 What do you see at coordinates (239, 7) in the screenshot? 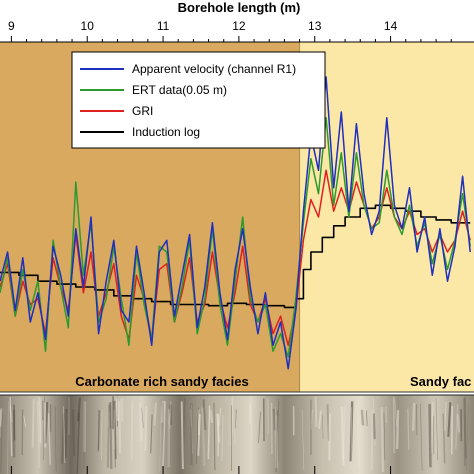
I see `x-axis-title: Borehole length (m)` at bounding box center [239, 7].